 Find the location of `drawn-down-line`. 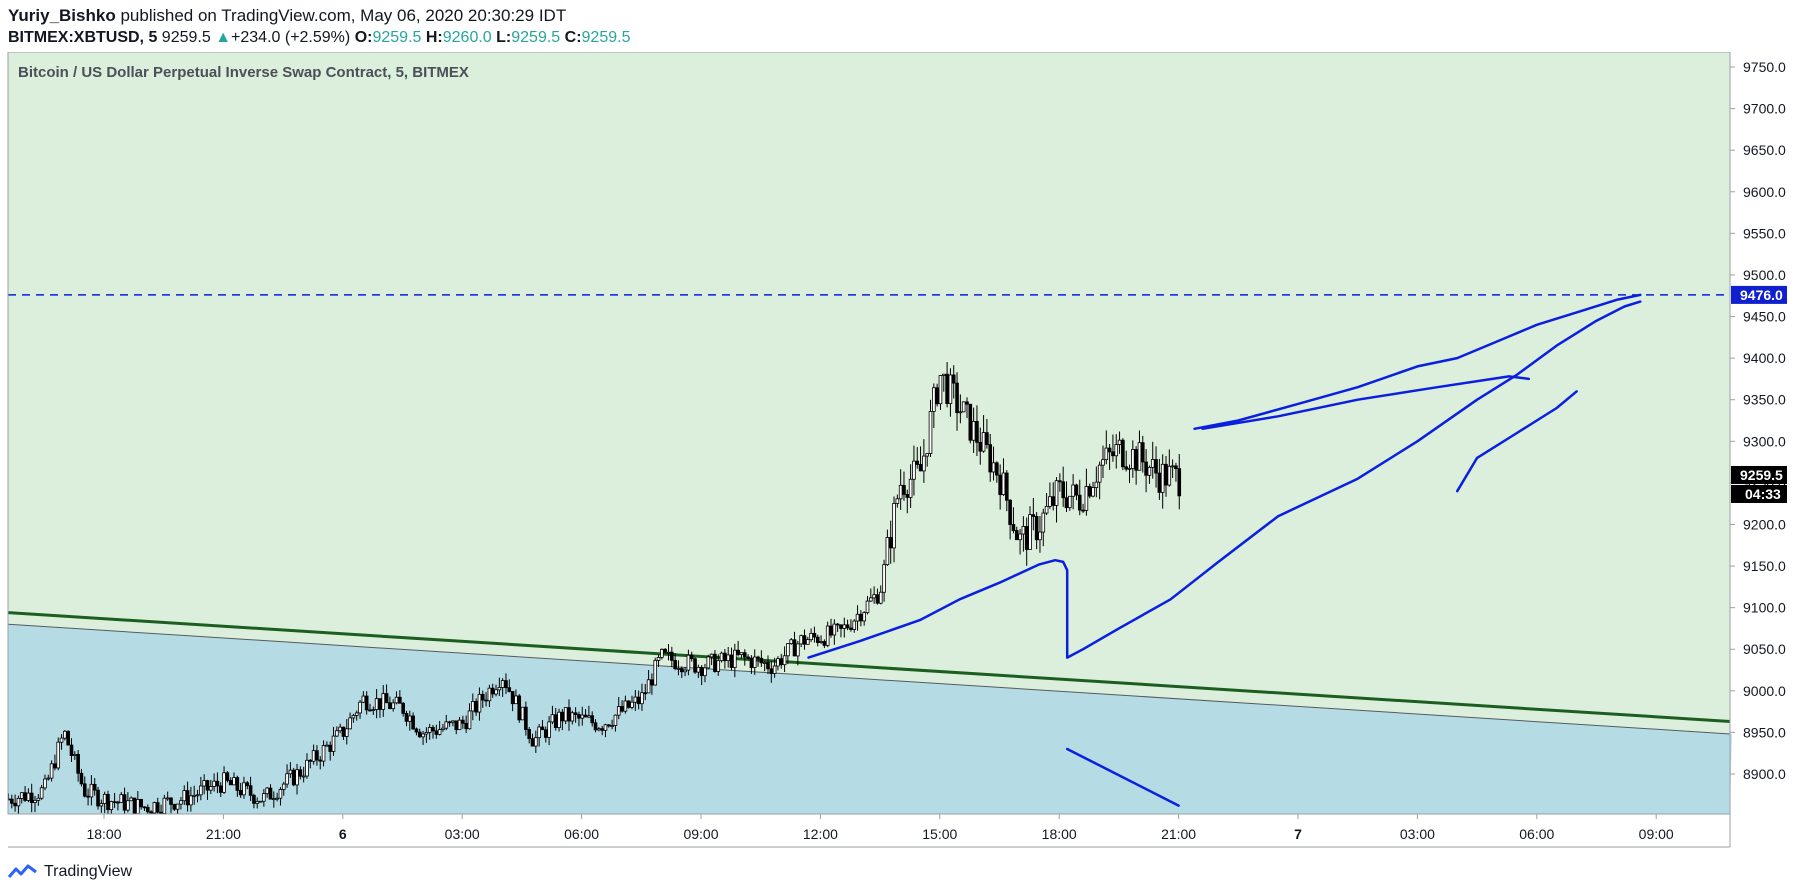

drawn-down-line is located at coordinates (1122, 777).